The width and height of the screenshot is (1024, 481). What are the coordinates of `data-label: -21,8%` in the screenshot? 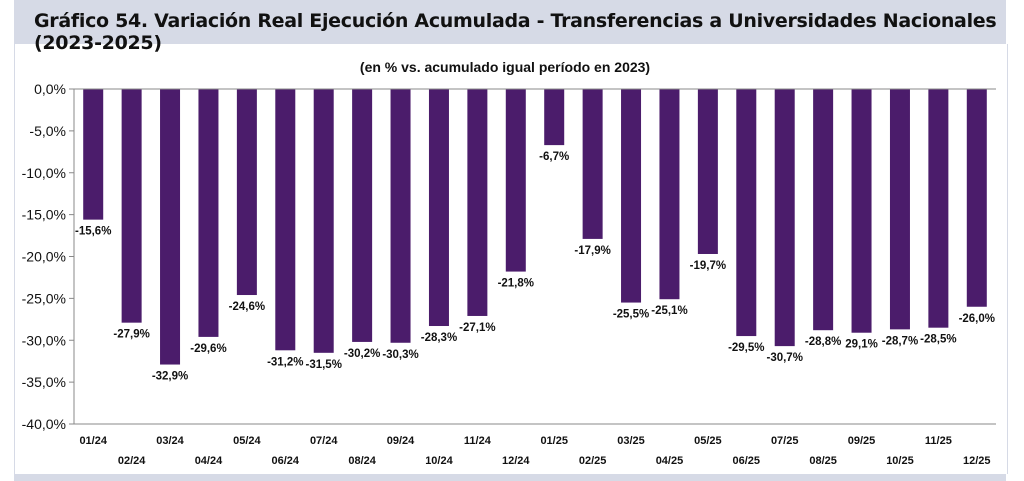 It's located at (516, 284).